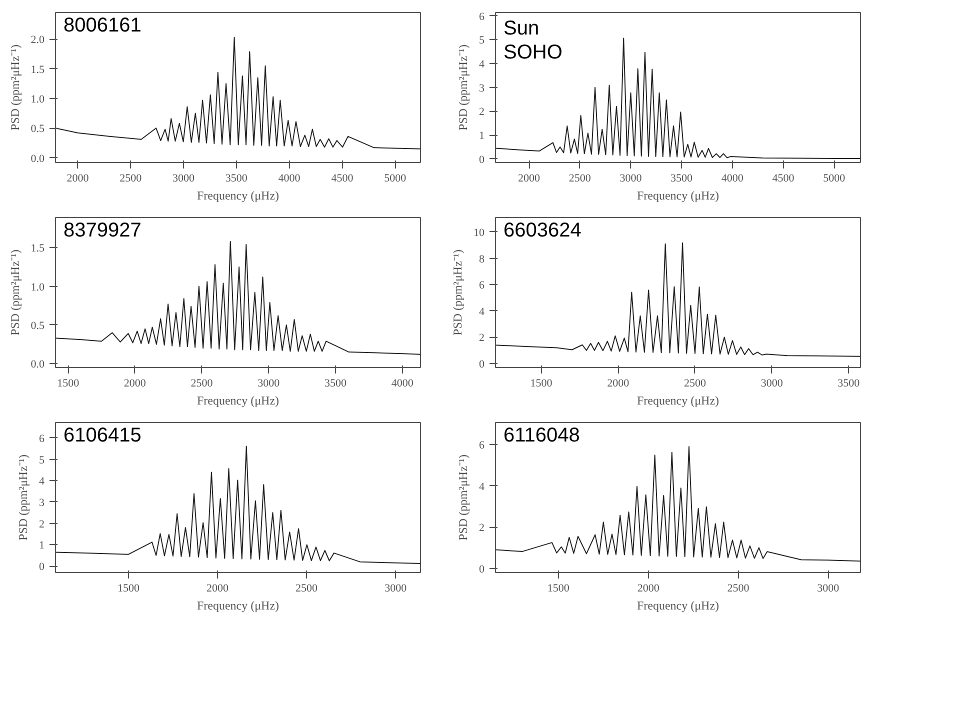  I want to click on annotation: SOHO, so click(533, 53).